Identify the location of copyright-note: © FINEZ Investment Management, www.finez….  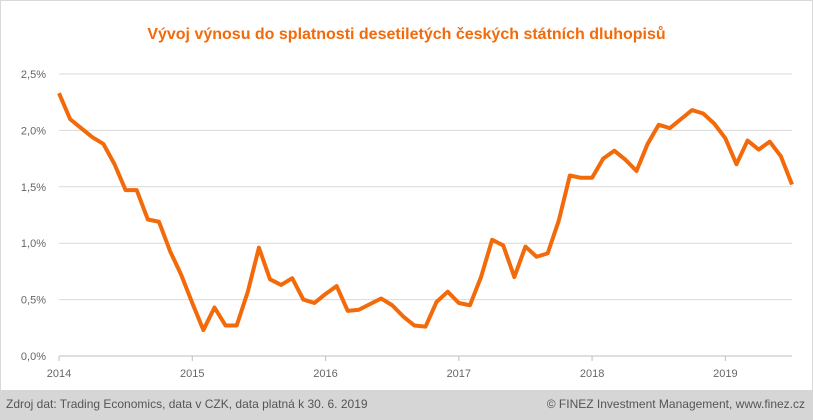
(675, 404).